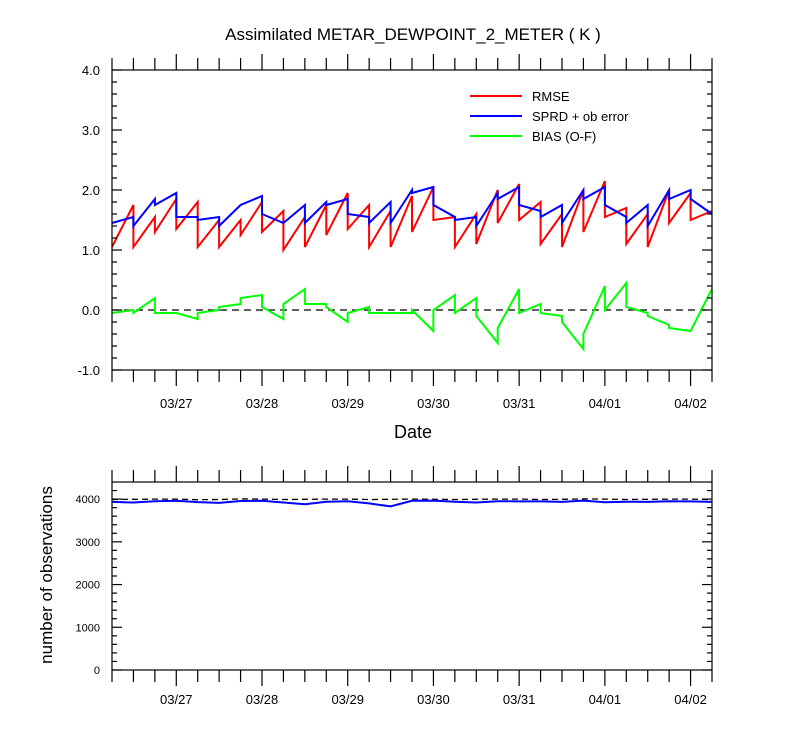  I want to click on x-tick-label: 03/28, so click(262, 403).